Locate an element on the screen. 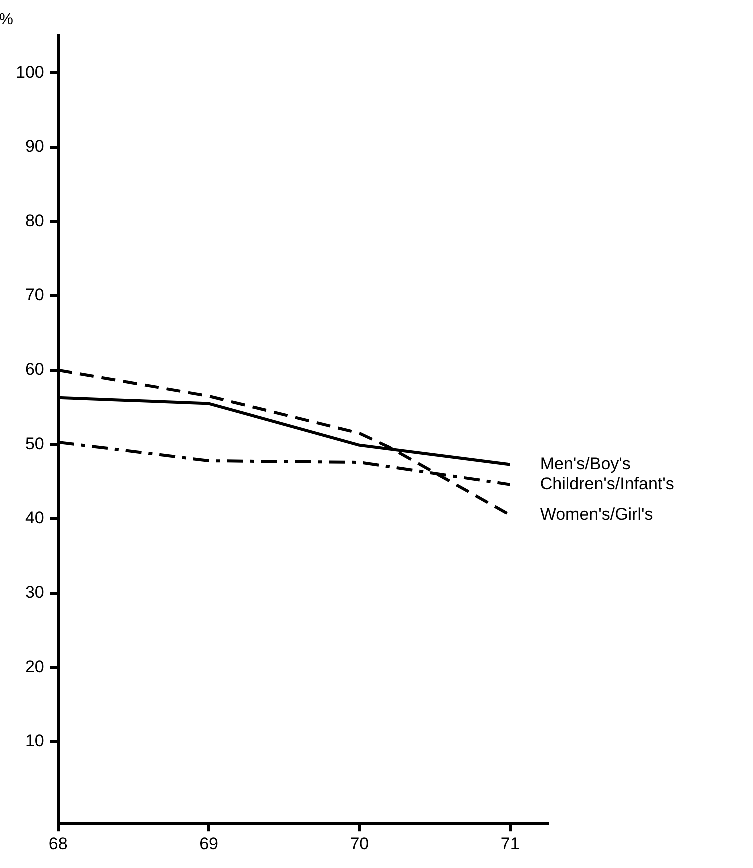  series-label: Men's/Boy's is located at coordinates (585, 464).